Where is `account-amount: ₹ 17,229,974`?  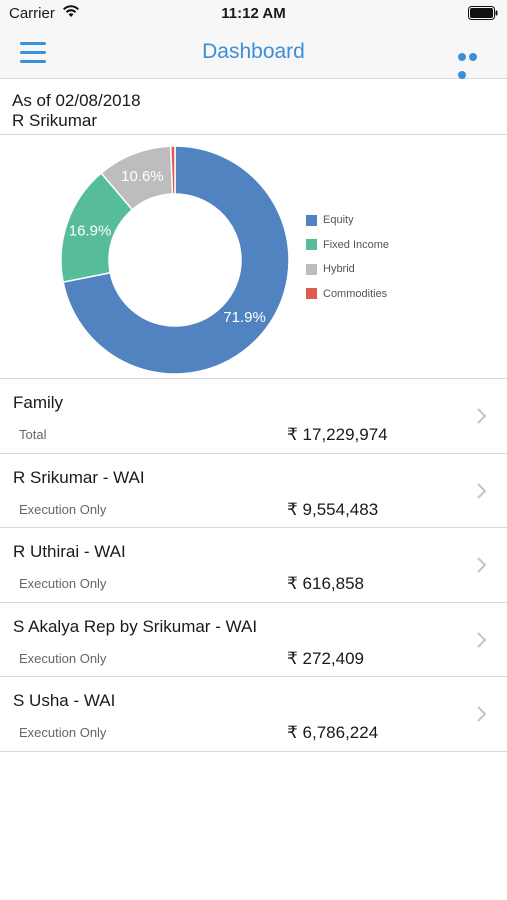
account-amount: ₹ 17,229,974 is located at coordinates (337, 434).